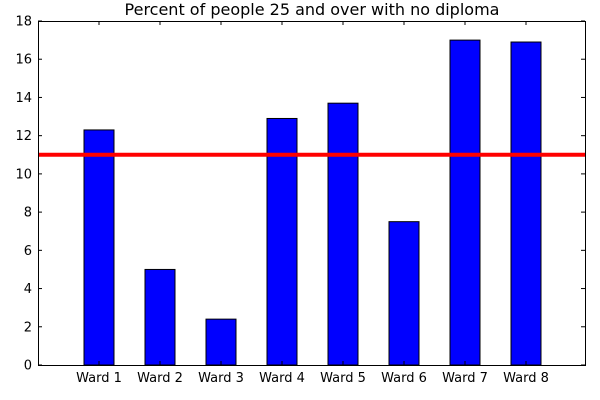 The image size is (600, 400). I want to click on x-tick-label: Ward 4, so click(282, 378).